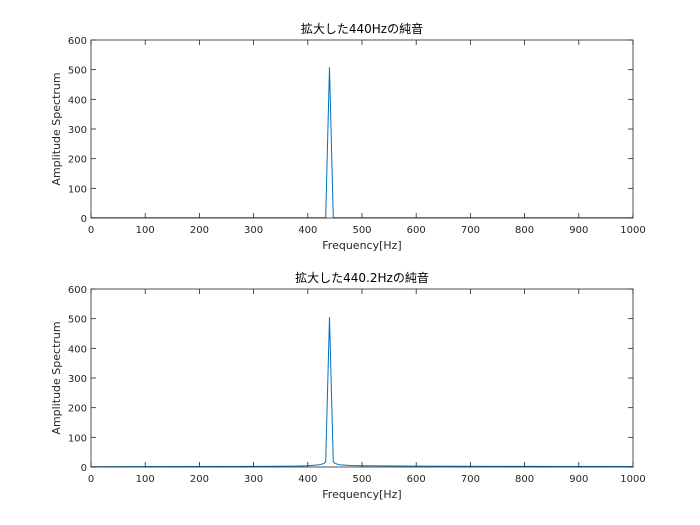 This screenshot has width=700, height=525. Describe the element at coordinates (361, 245) in the screenshot. I see `x-axis-label-1: Frequency[Hz]` at that location.